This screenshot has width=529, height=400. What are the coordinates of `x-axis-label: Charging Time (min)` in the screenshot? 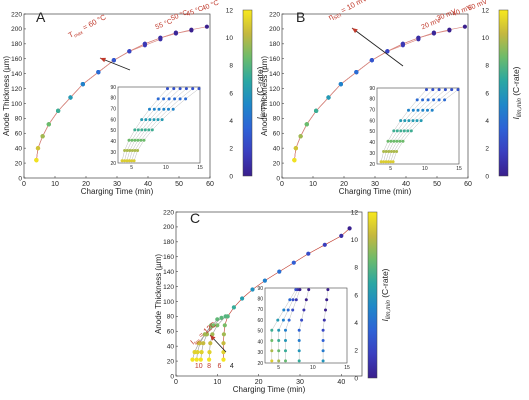 It's located at (117, 191).